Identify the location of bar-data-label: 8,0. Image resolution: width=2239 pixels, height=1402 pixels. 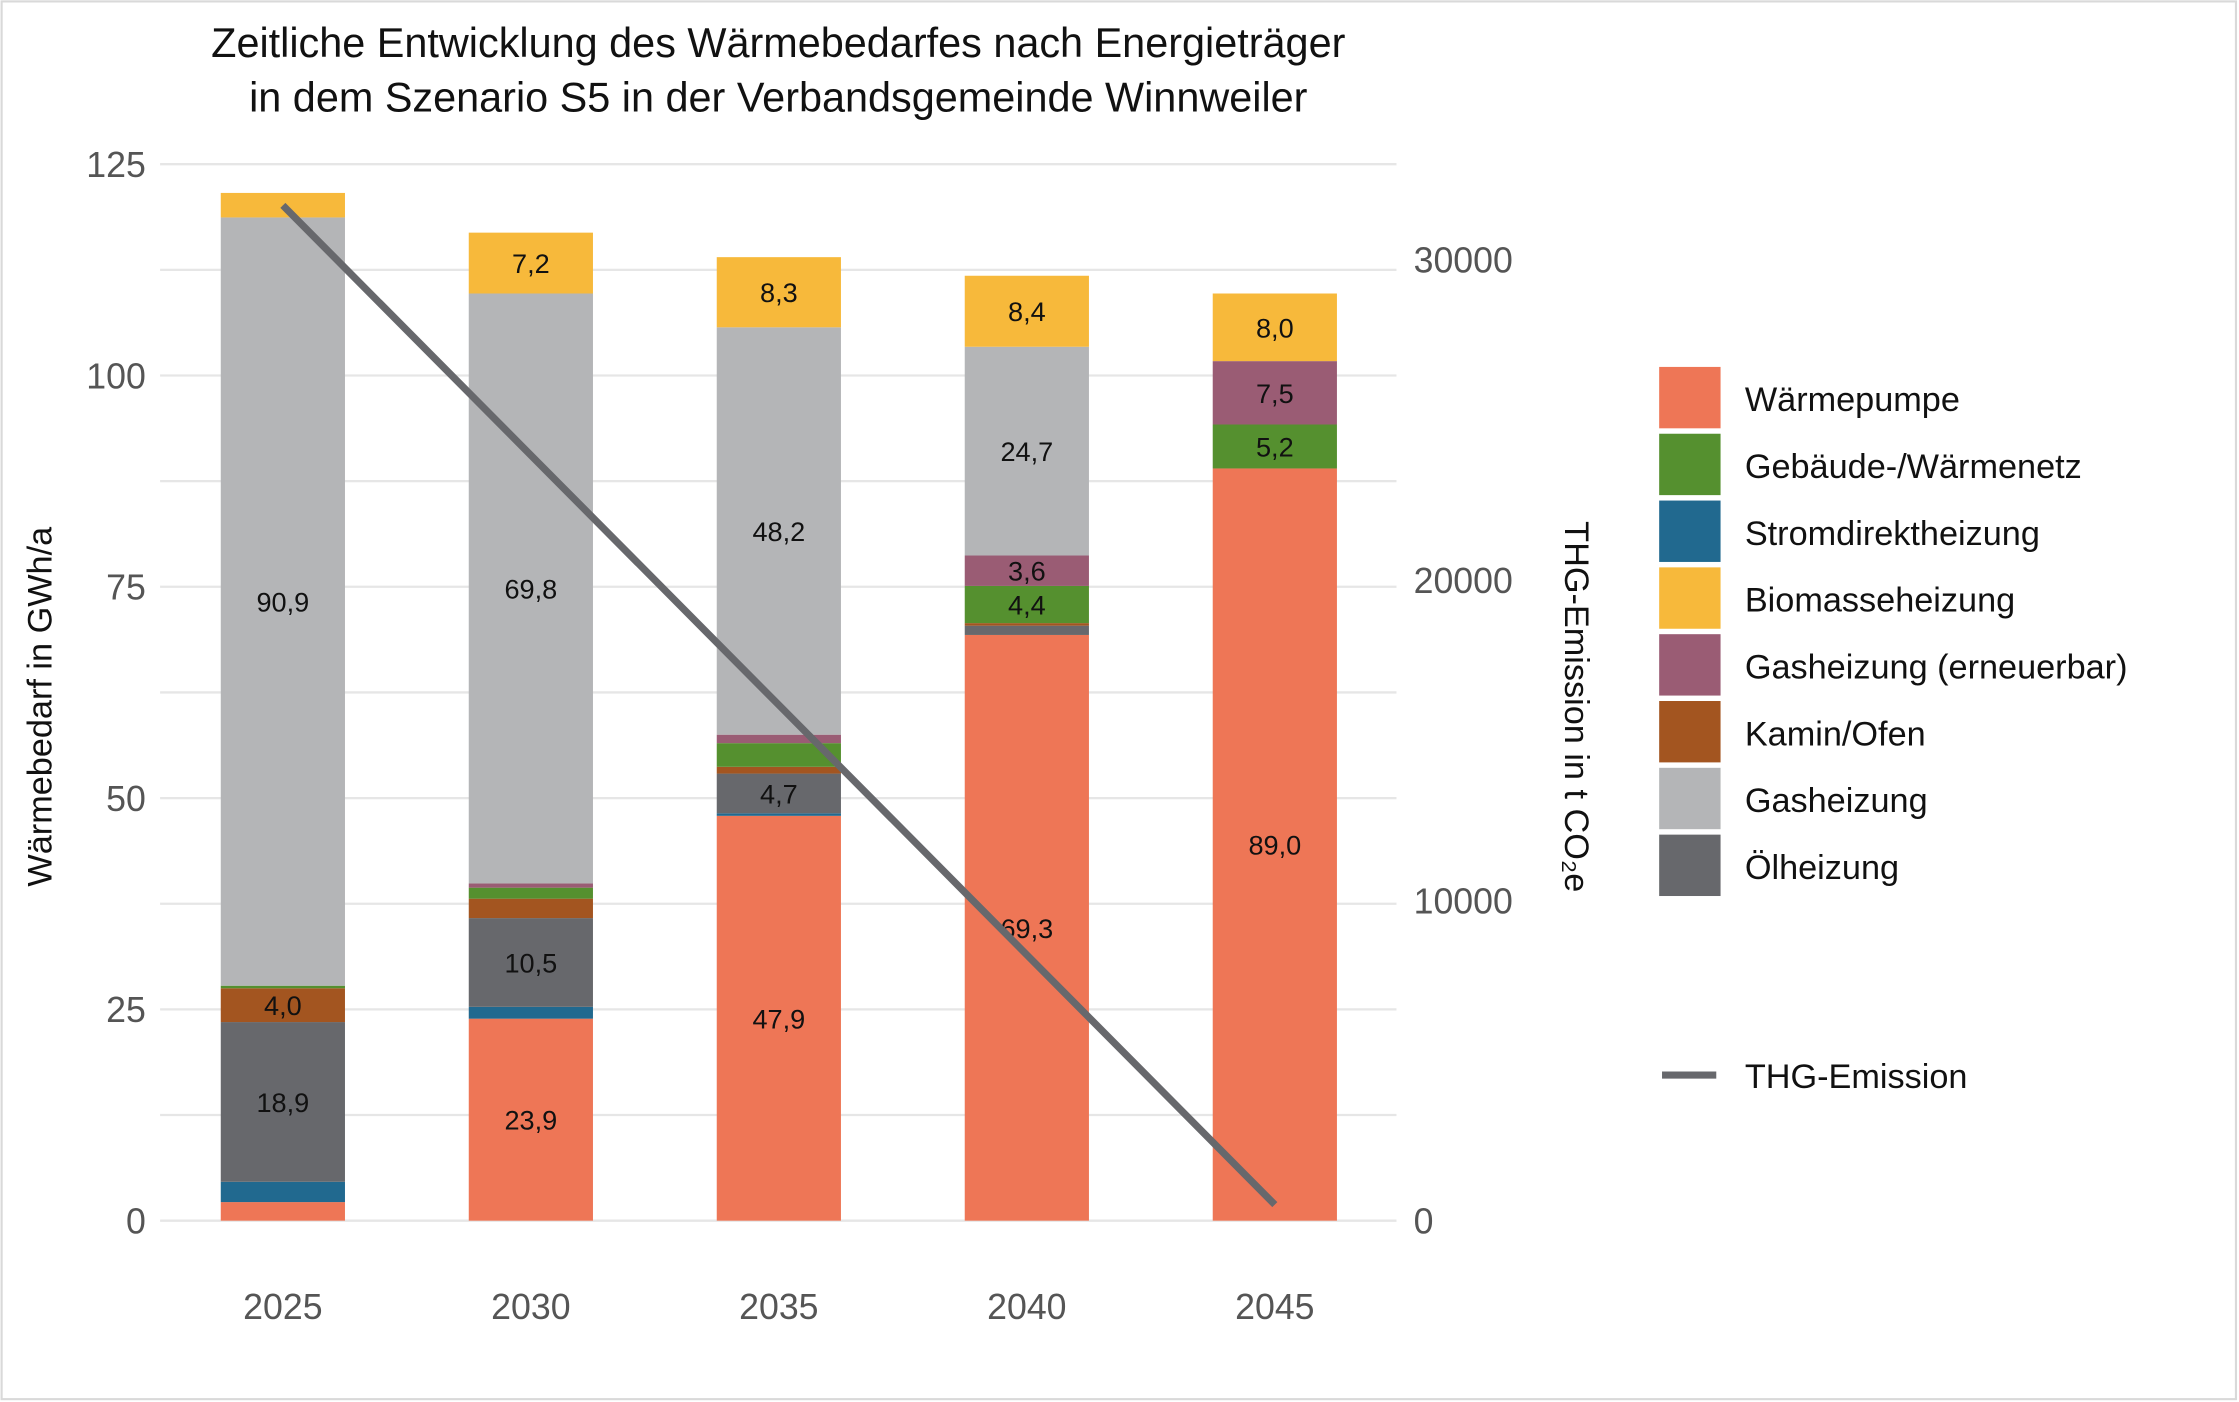
(1275, 327).